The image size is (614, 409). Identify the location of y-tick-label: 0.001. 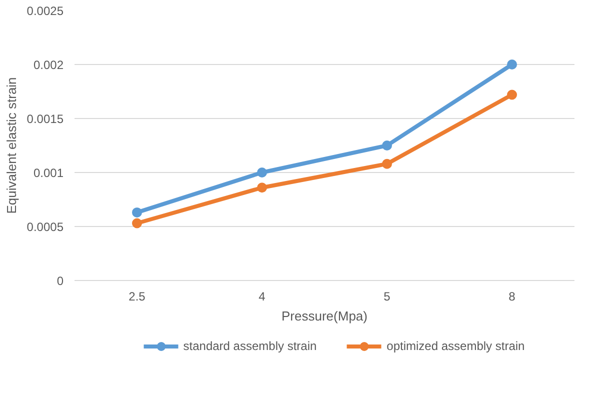
(48, 173).